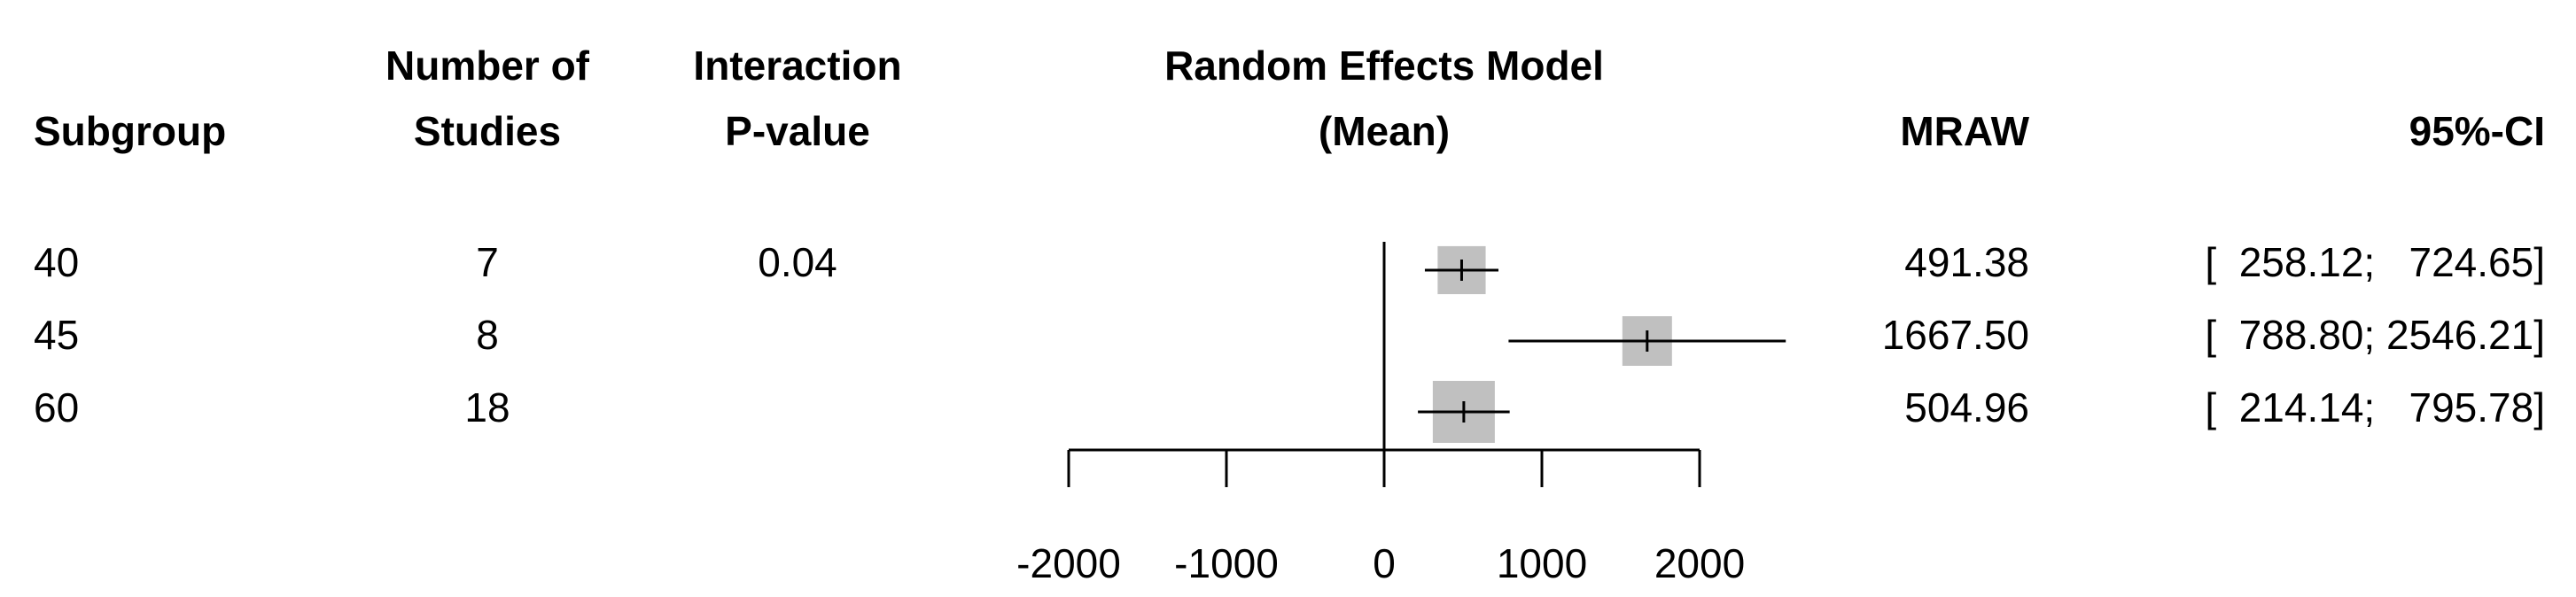 The height and width of the screenshot is (597, 2576). Describe the element at coordinates (1384, 66) in the screenshot. I see `header-model-line1: Random Effects Model` at that location.